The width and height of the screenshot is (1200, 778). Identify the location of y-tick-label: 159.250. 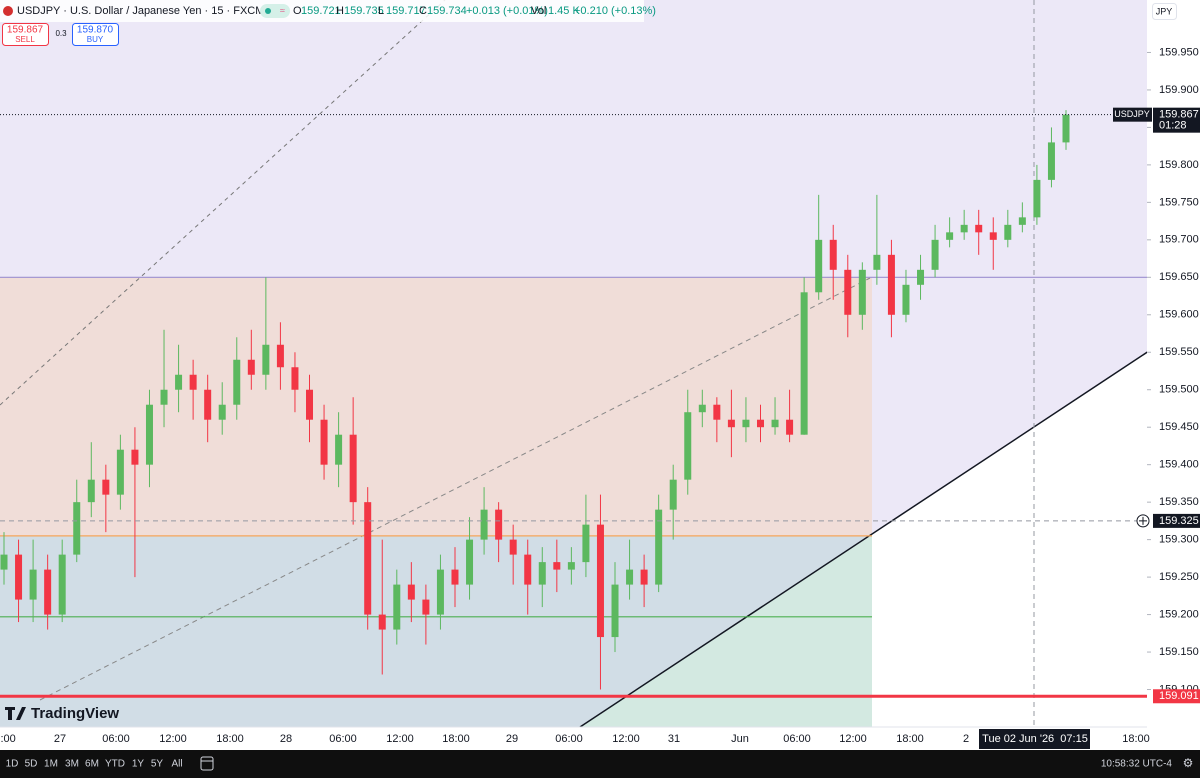
(1179, 577).